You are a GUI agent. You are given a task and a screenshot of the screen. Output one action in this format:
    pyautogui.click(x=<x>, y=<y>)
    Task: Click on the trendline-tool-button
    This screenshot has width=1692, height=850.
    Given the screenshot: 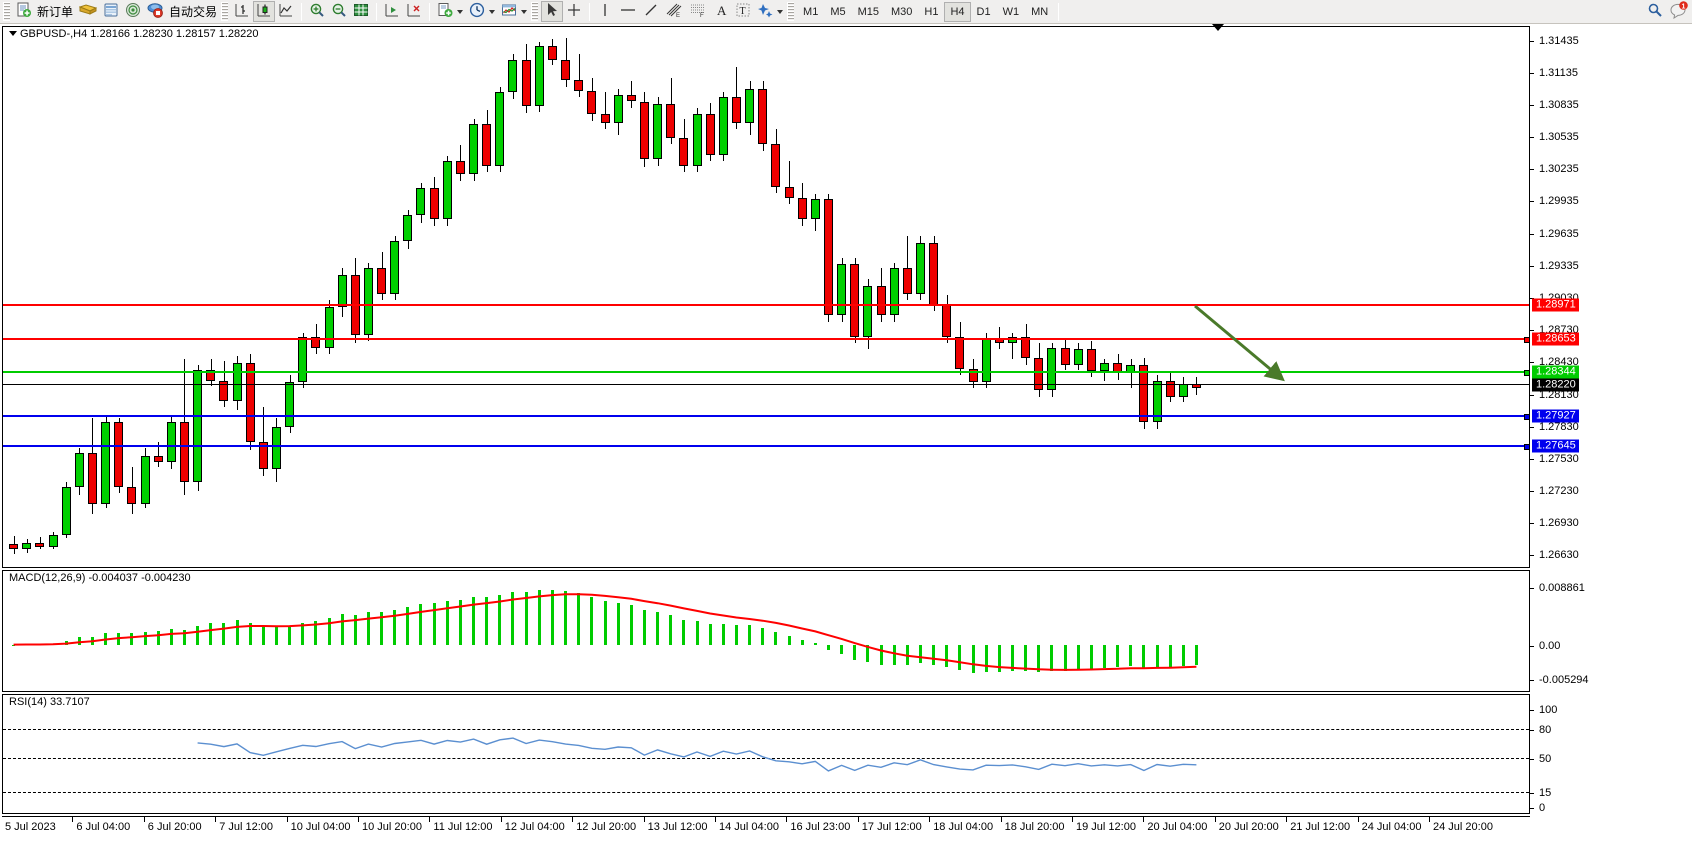 What is the action you would take?
    pyautogui.click(x=651, y=11)
    